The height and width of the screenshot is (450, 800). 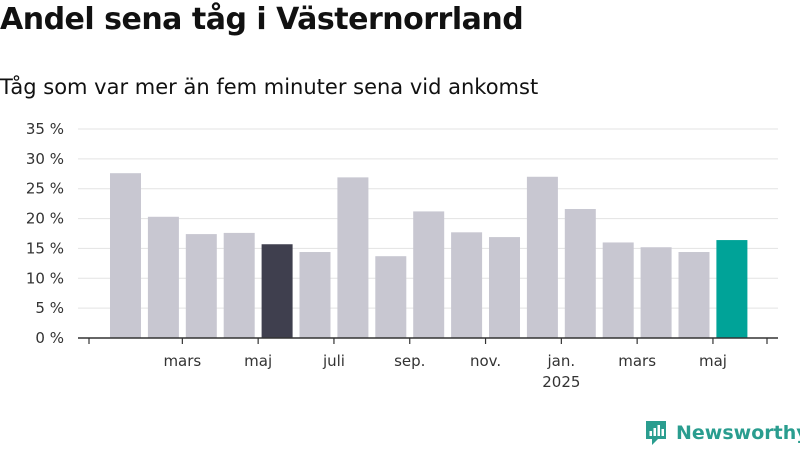 What do you see at coordinates (49, 338) in the screenshot?
I see `y-tick-label: 0 %` at bounding box center [49, 338].